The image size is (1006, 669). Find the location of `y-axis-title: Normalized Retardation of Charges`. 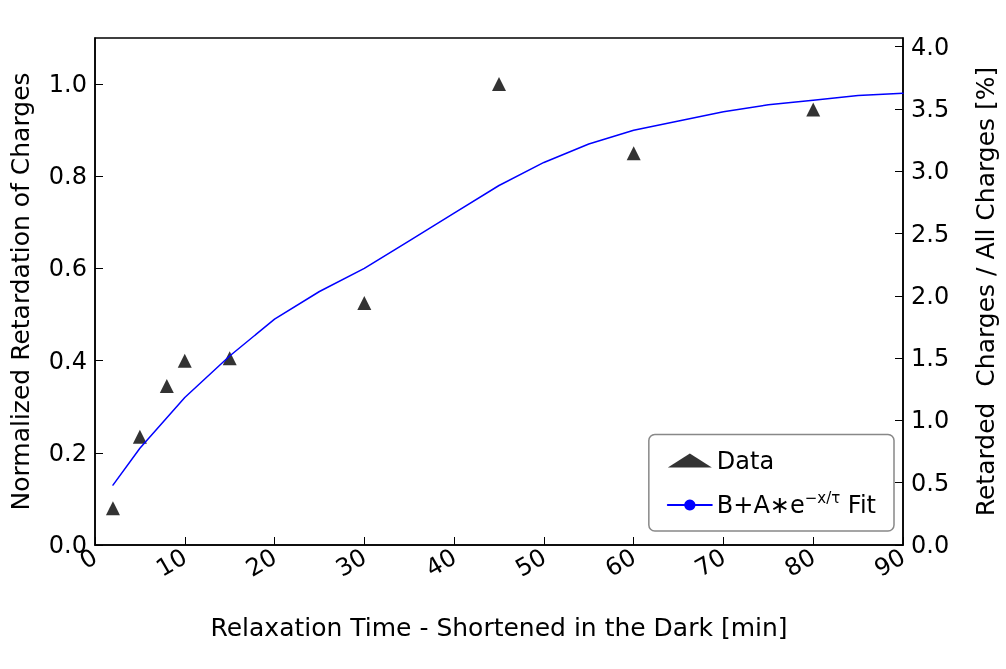

y-axis-title: Normalized Retardation of Charges is located at coordinates (20, 291).